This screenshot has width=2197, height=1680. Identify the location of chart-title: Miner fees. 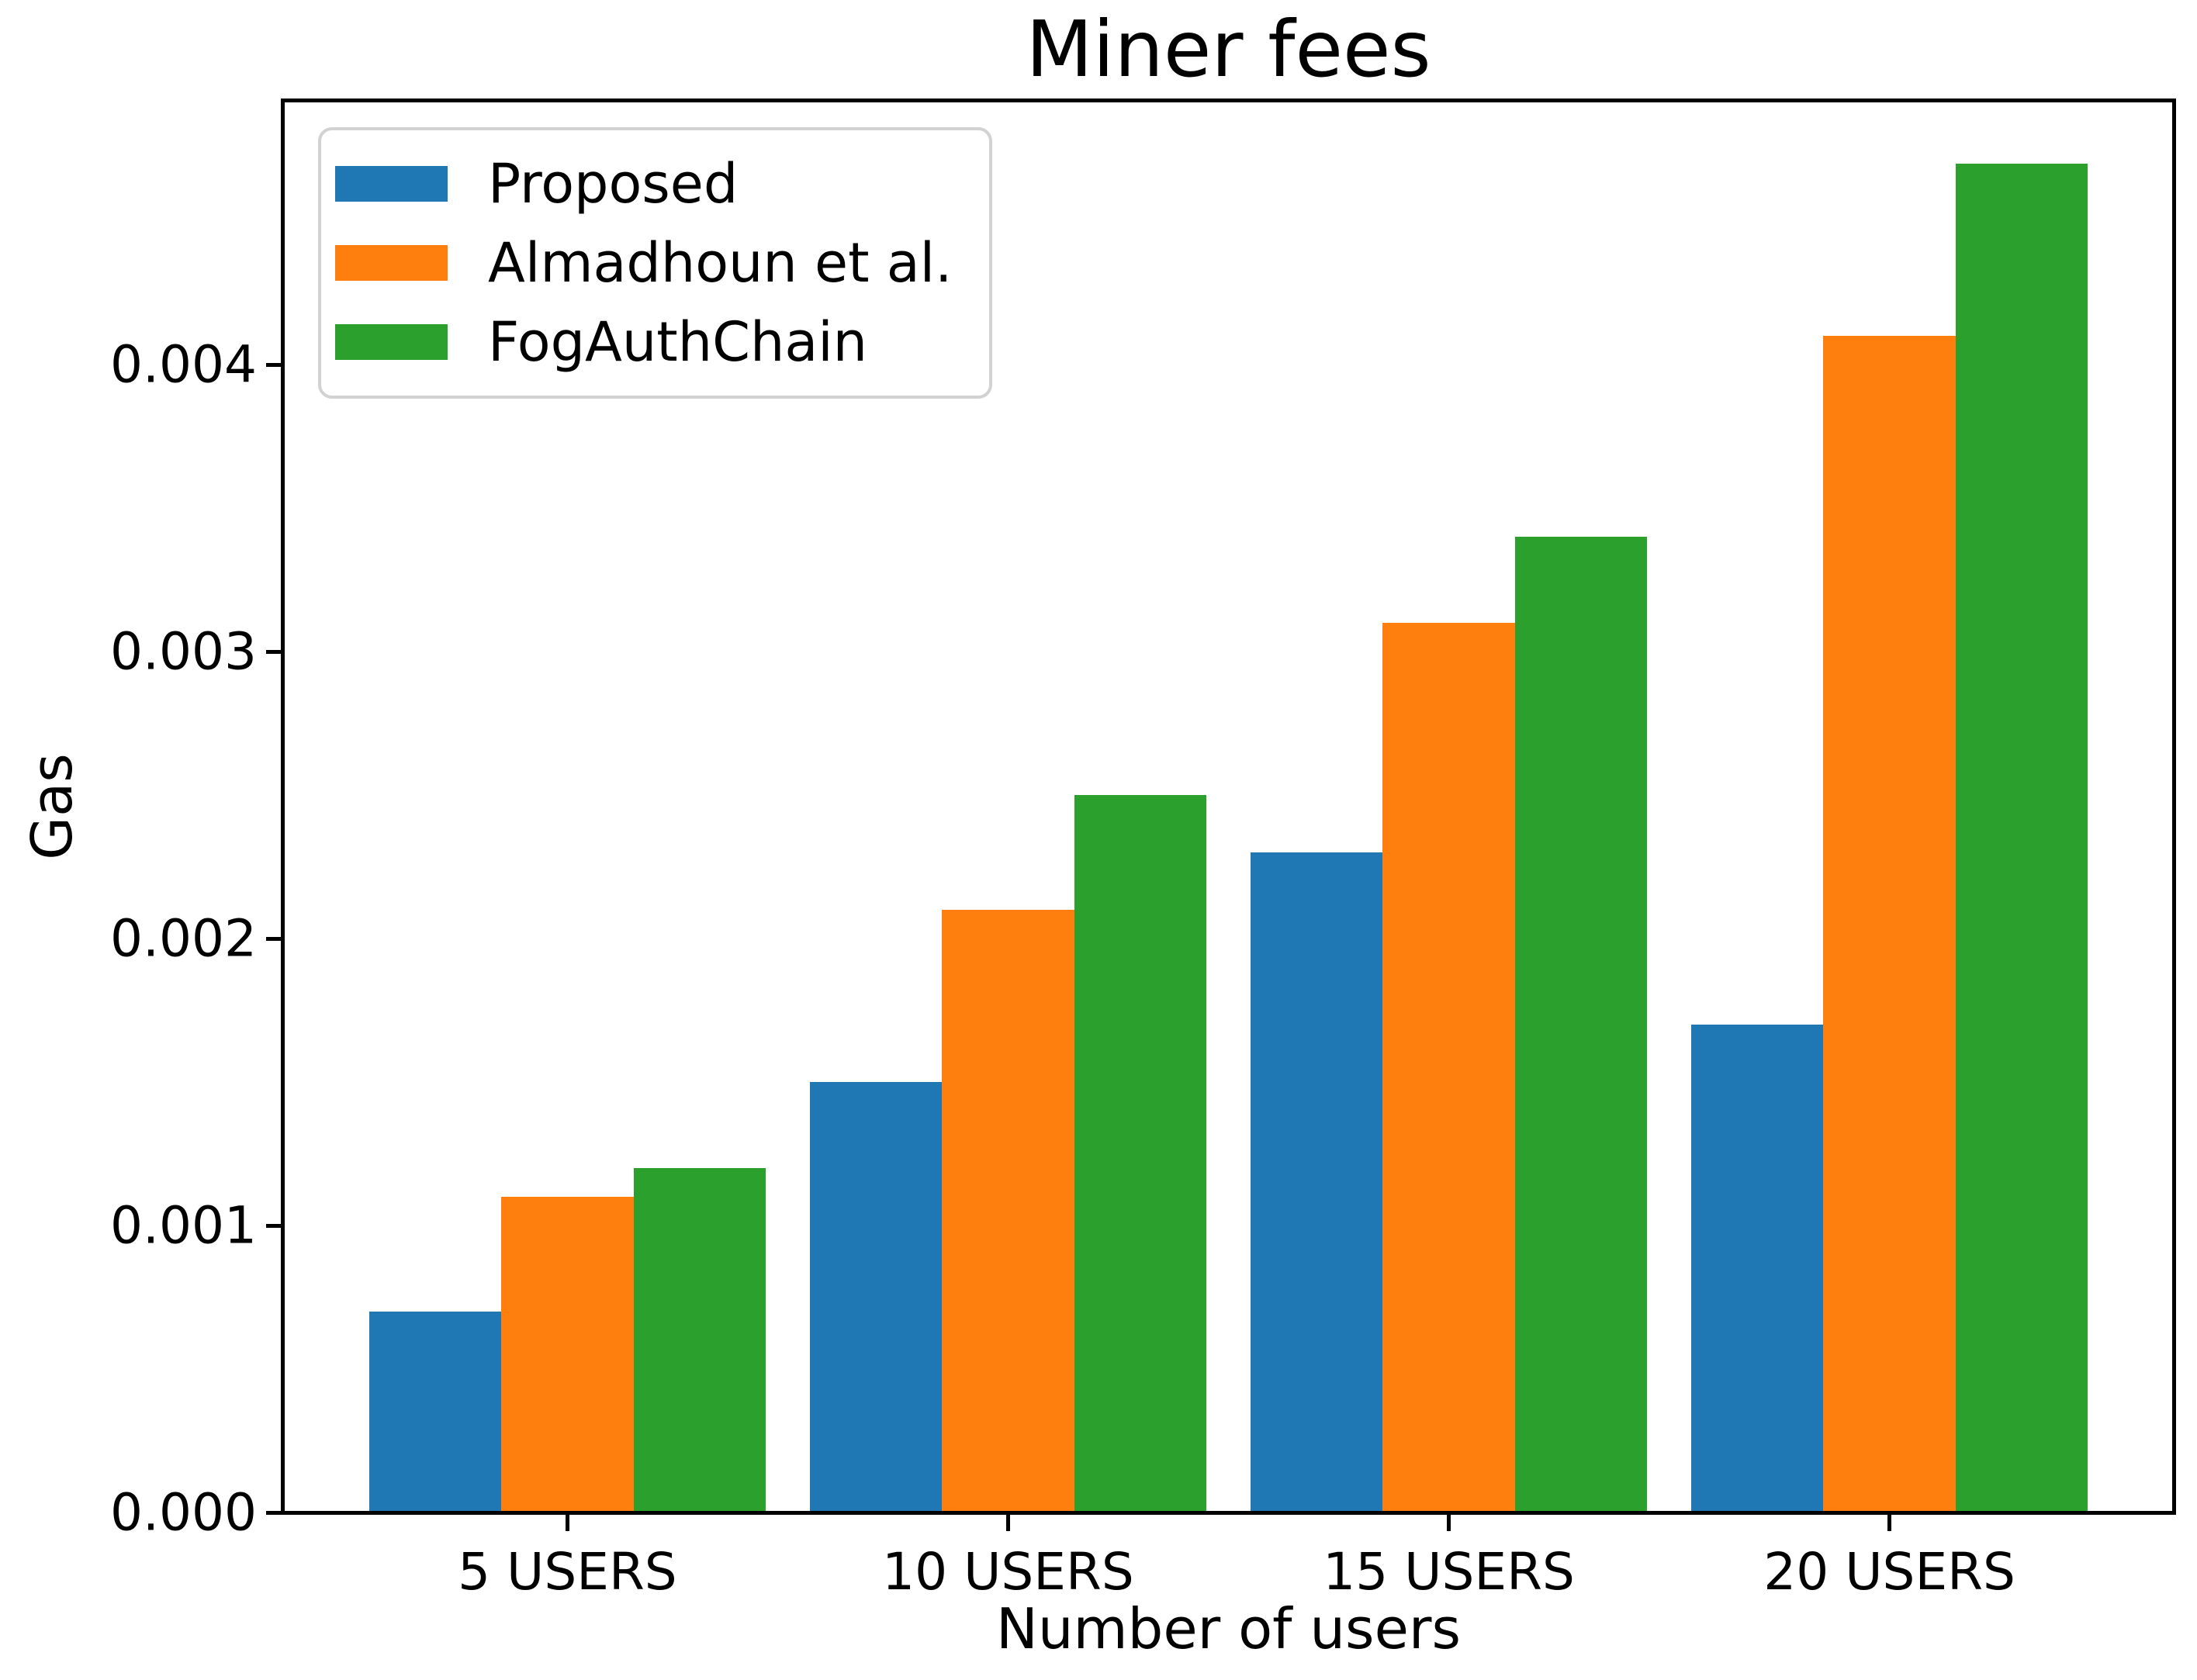
(1228, 50).